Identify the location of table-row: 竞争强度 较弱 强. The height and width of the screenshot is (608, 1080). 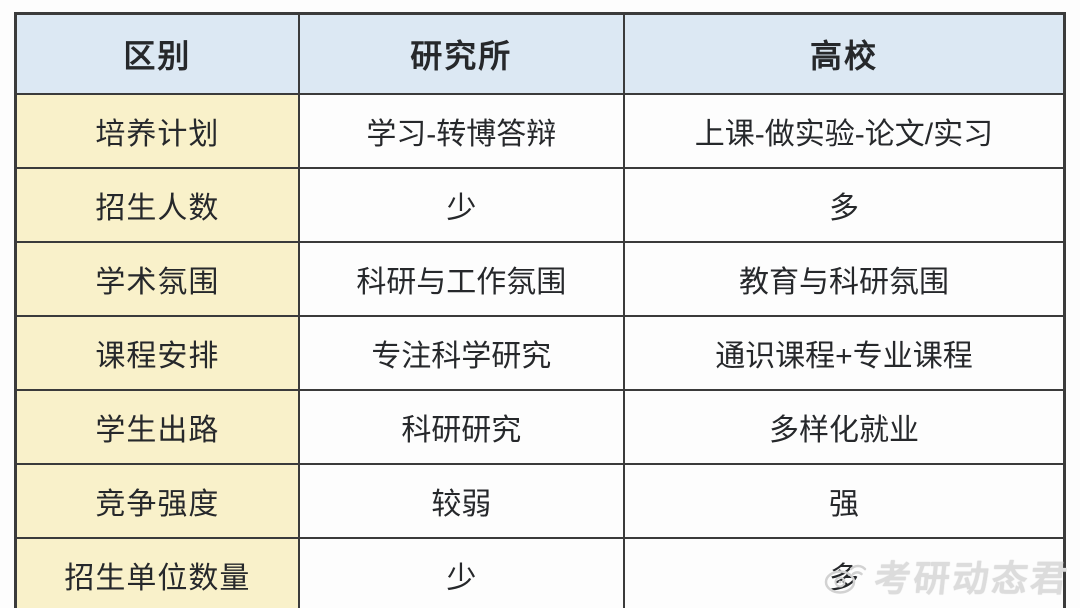
(540, 501).